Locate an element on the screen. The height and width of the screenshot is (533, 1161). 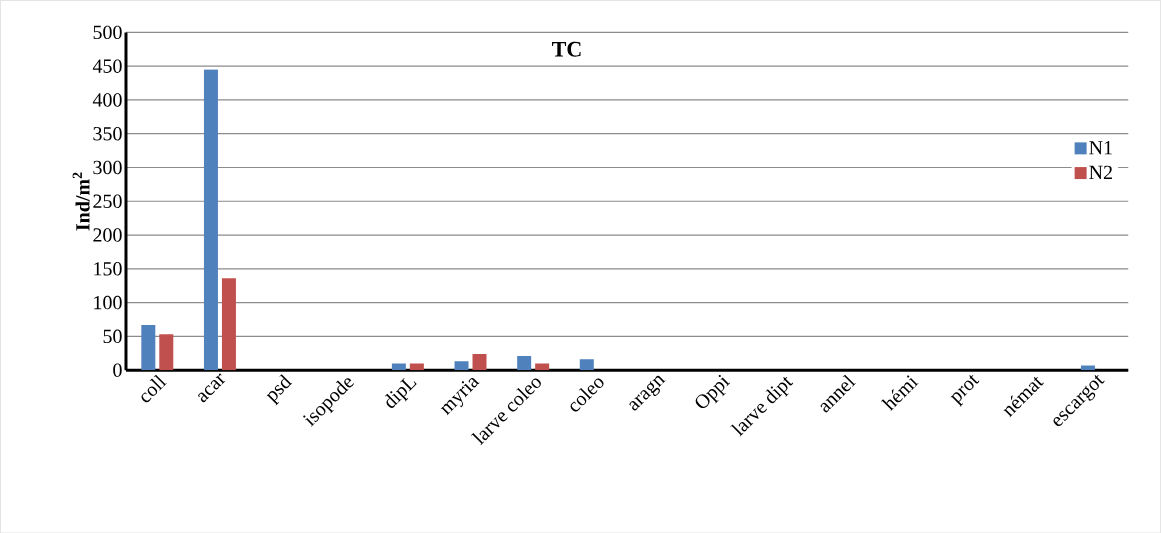
y-tick-label: 50 is located at coordinates (112, 336).